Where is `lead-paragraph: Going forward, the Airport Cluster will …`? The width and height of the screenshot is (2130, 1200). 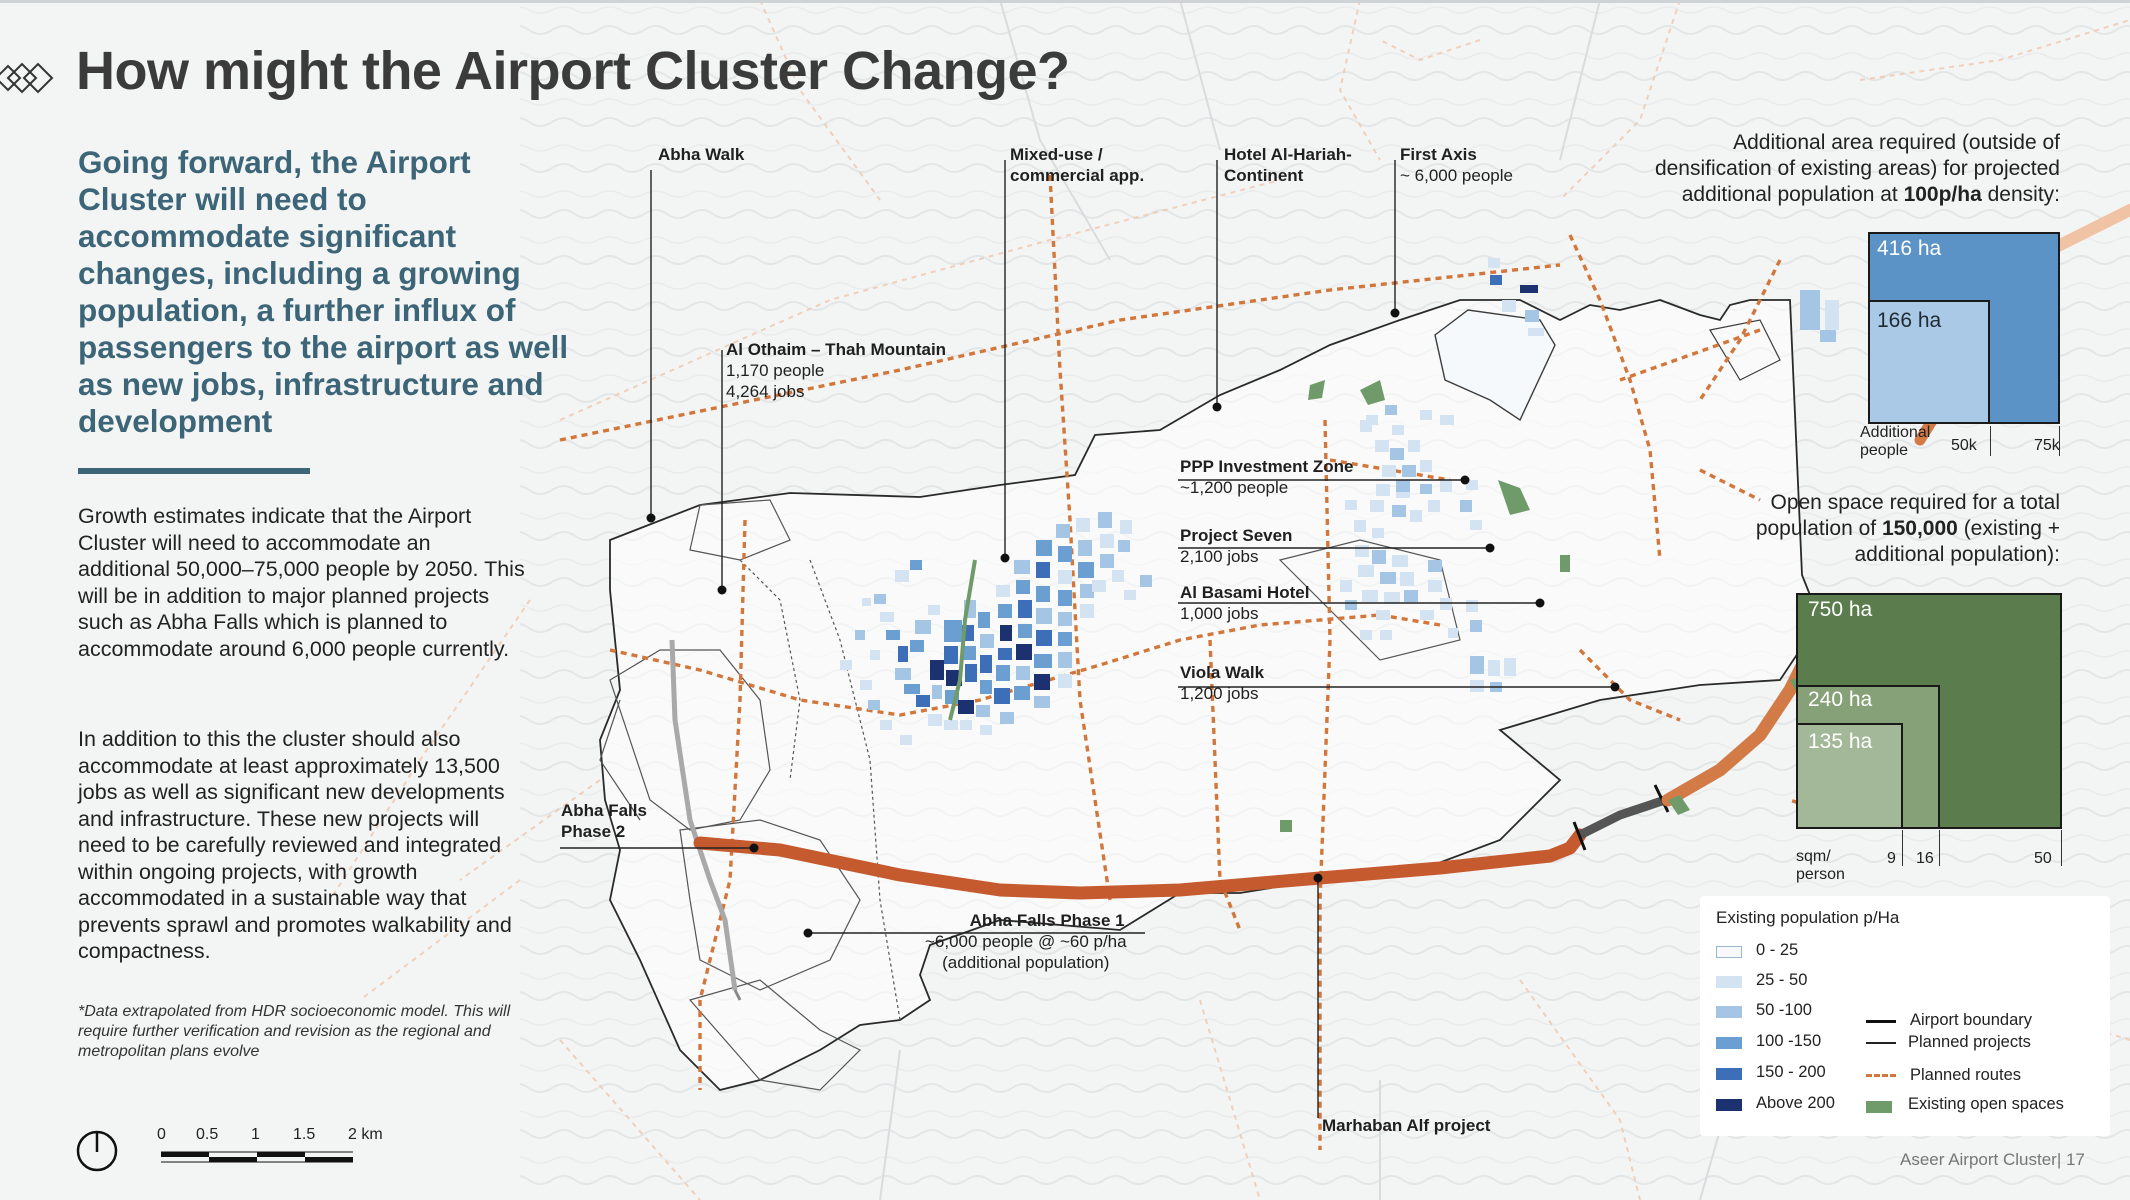 lead-paragraph: Going forward, the Airport Cluster will … is located at coordinates (323, 291).